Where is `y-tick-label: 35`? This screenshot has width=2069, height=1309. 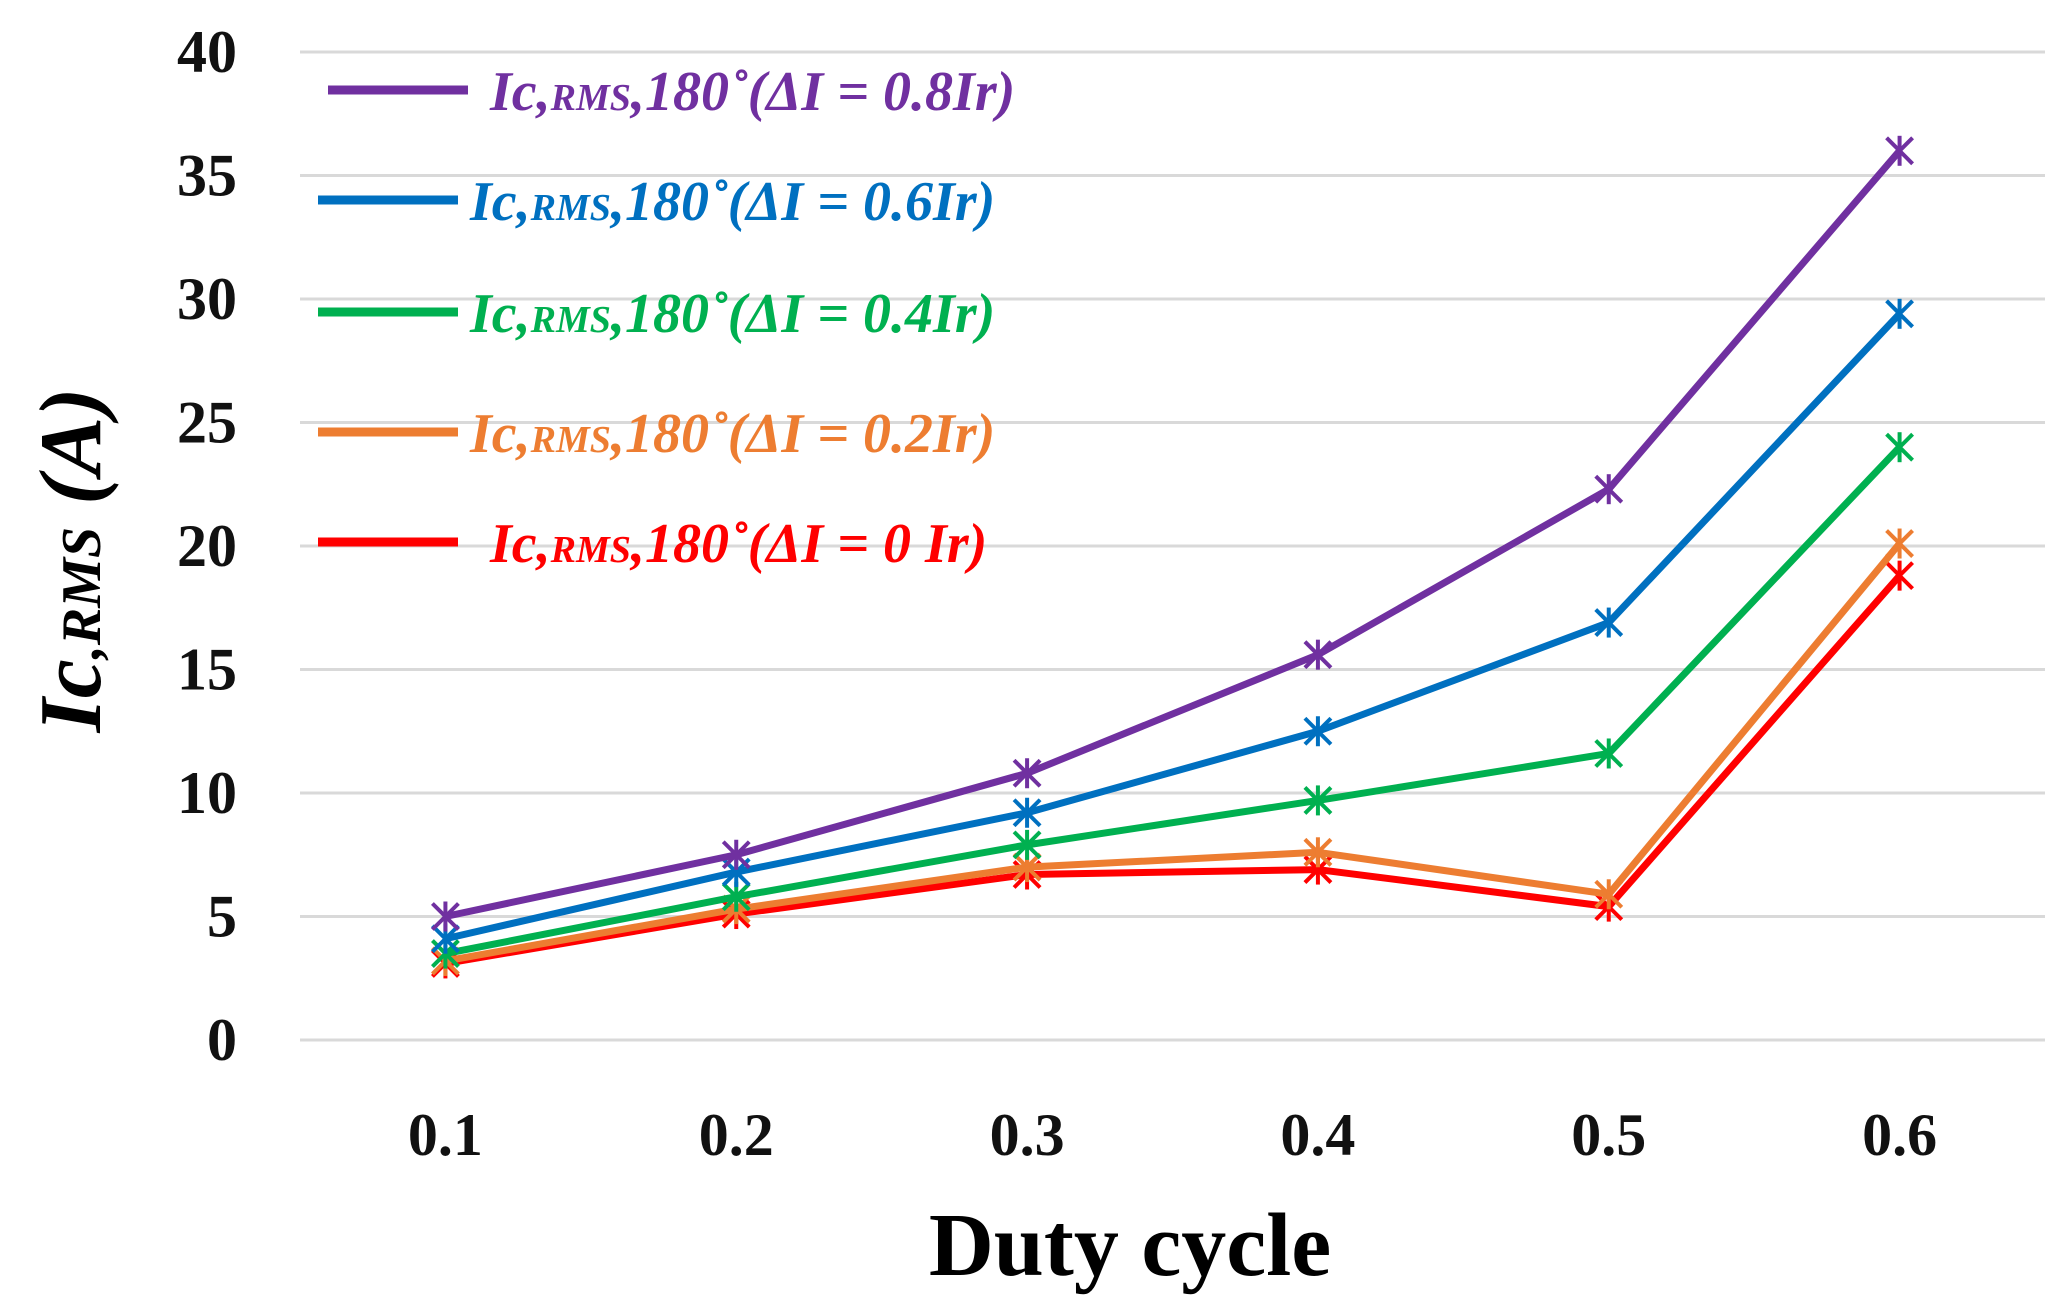
y-tick-label: 35 is located at coordinates (207, 176).